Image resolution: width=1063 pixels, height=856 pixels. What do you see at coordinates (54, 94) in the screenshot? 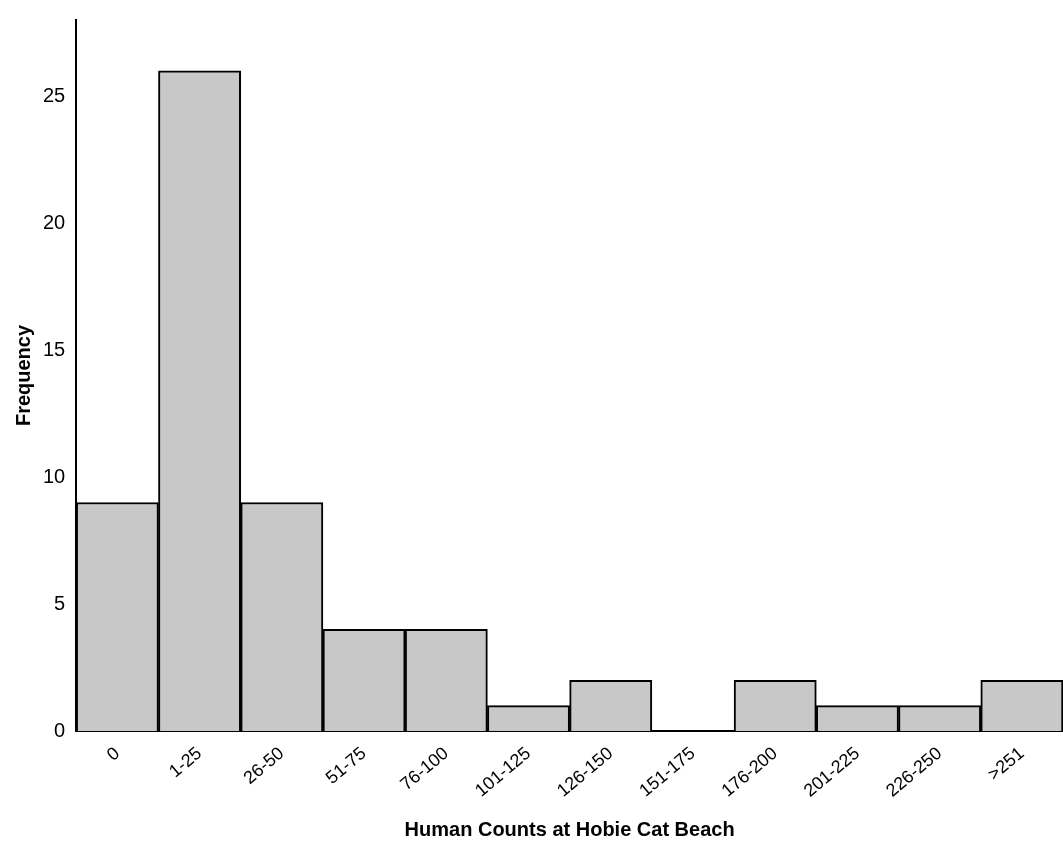
I see `y-tick-label: 25` at bounding box center [54, 94].